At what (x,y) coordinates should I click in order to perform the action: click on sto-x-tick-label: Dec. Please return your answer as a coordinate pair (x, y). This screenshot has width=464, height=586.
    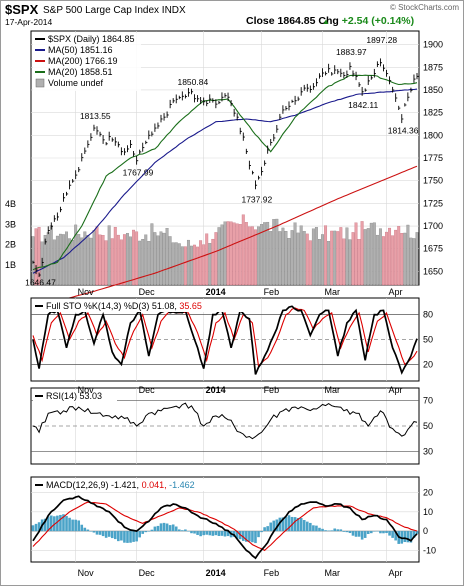
    Looking at the image, I should click on (147, 390).